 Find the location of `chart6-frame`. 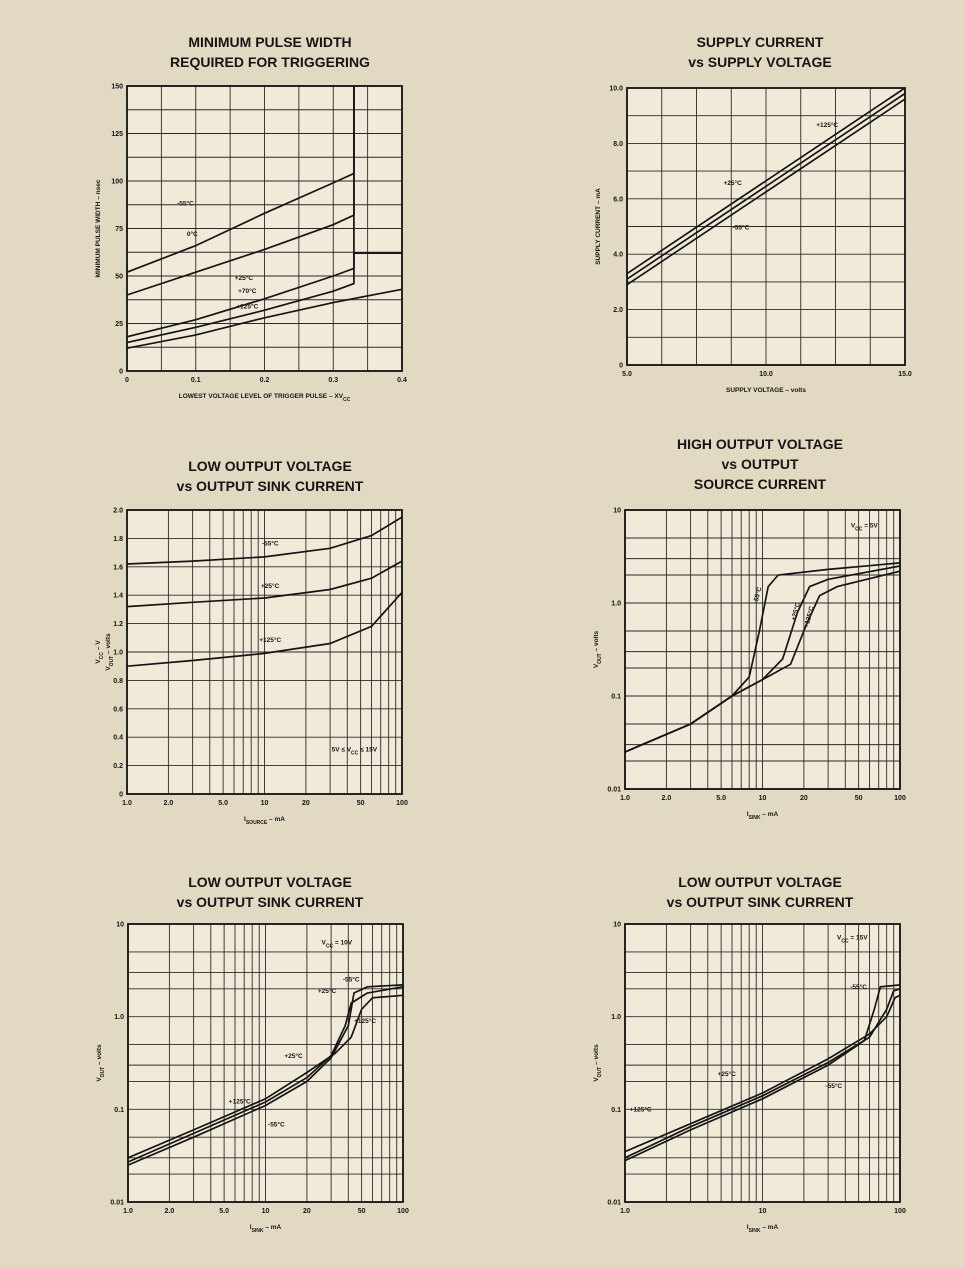

chart6-frame is located at coordinates (762, 1063).